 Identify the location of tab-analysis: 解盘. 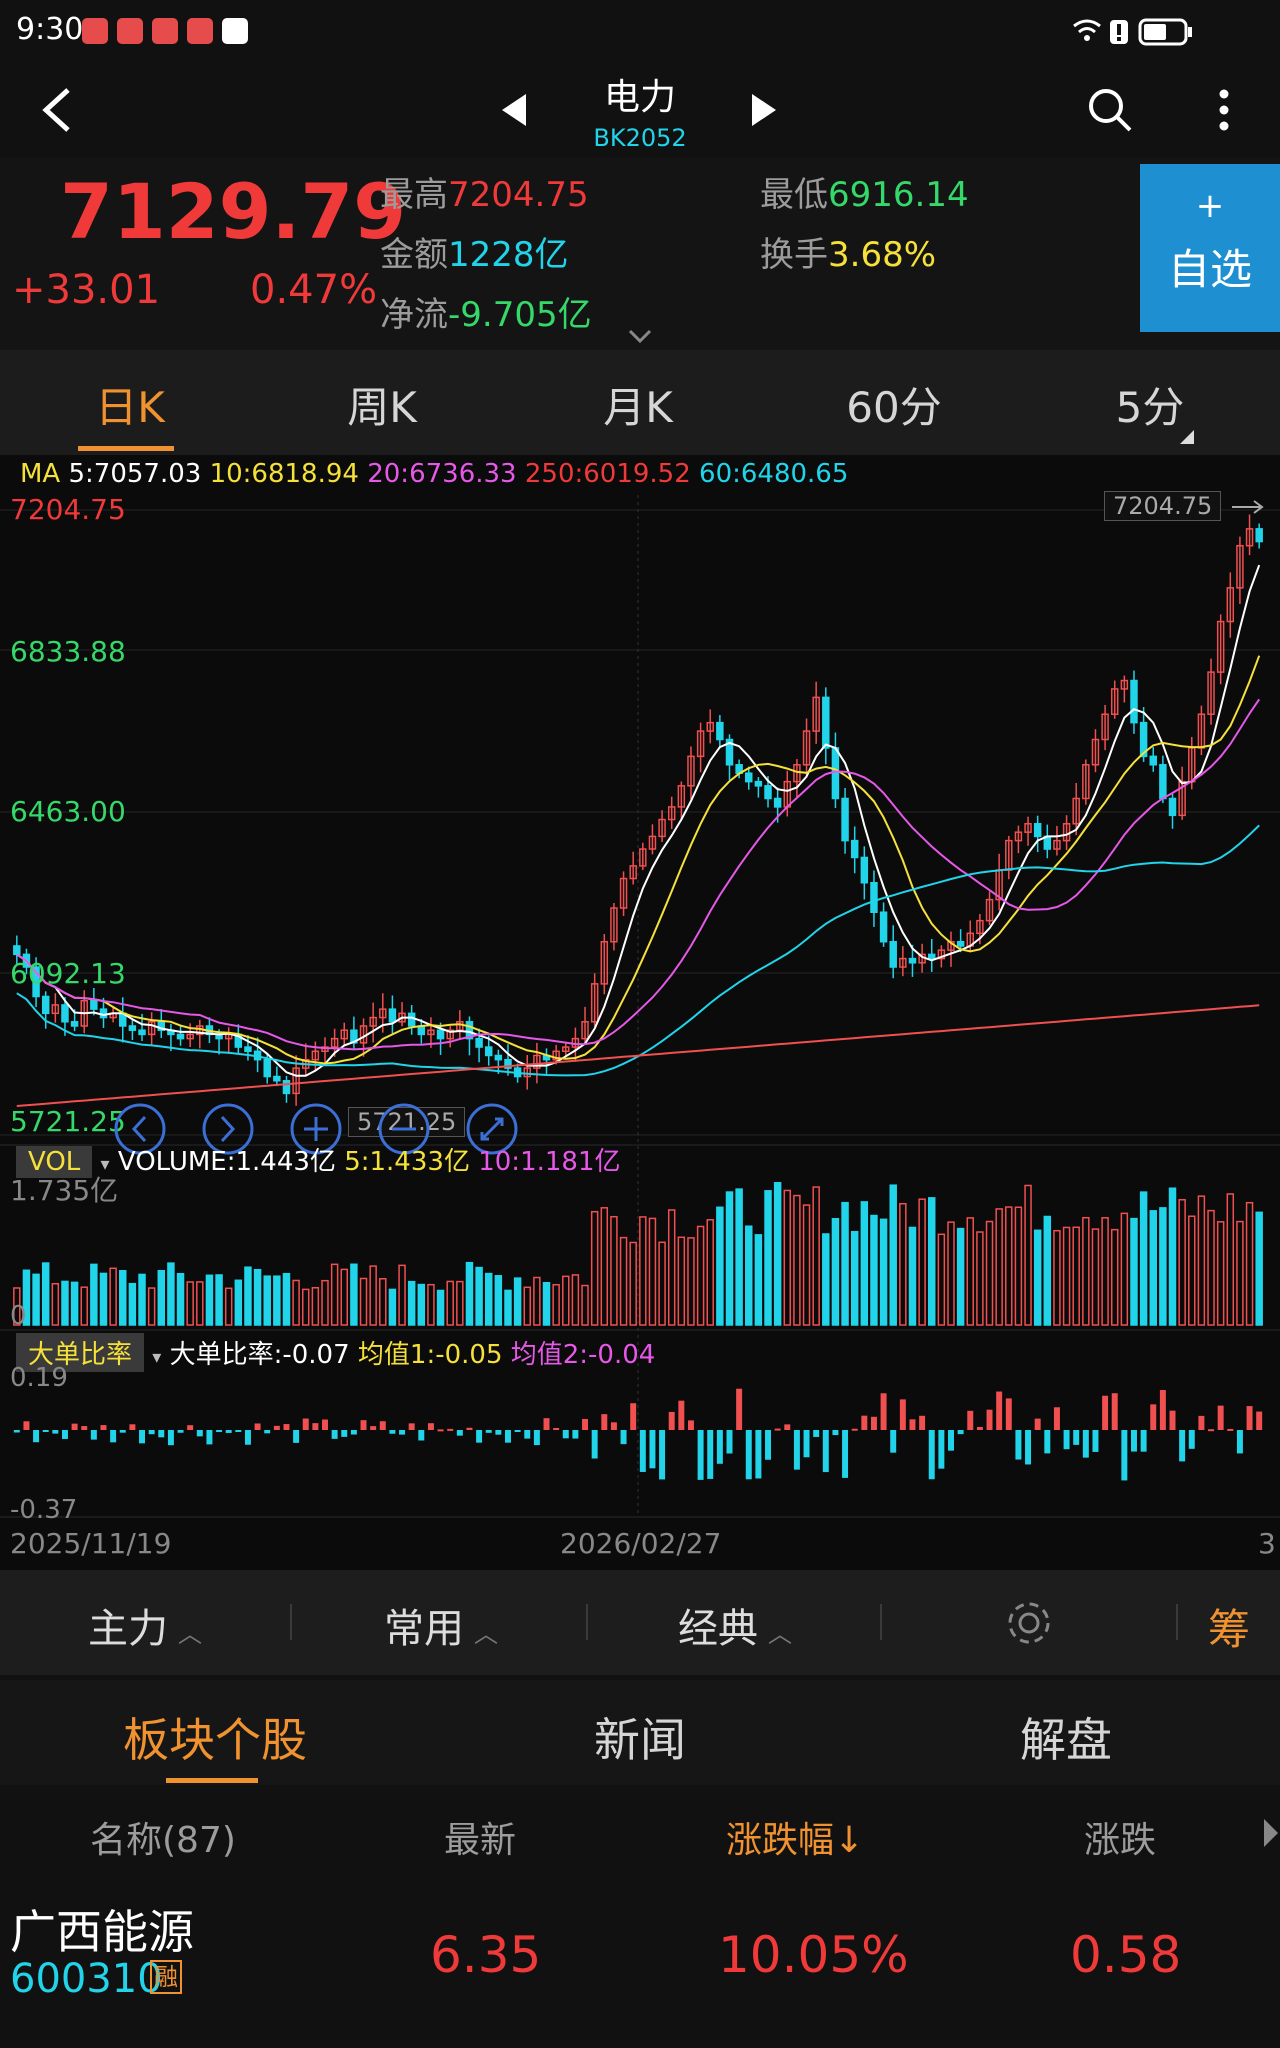
(1066, 1740).